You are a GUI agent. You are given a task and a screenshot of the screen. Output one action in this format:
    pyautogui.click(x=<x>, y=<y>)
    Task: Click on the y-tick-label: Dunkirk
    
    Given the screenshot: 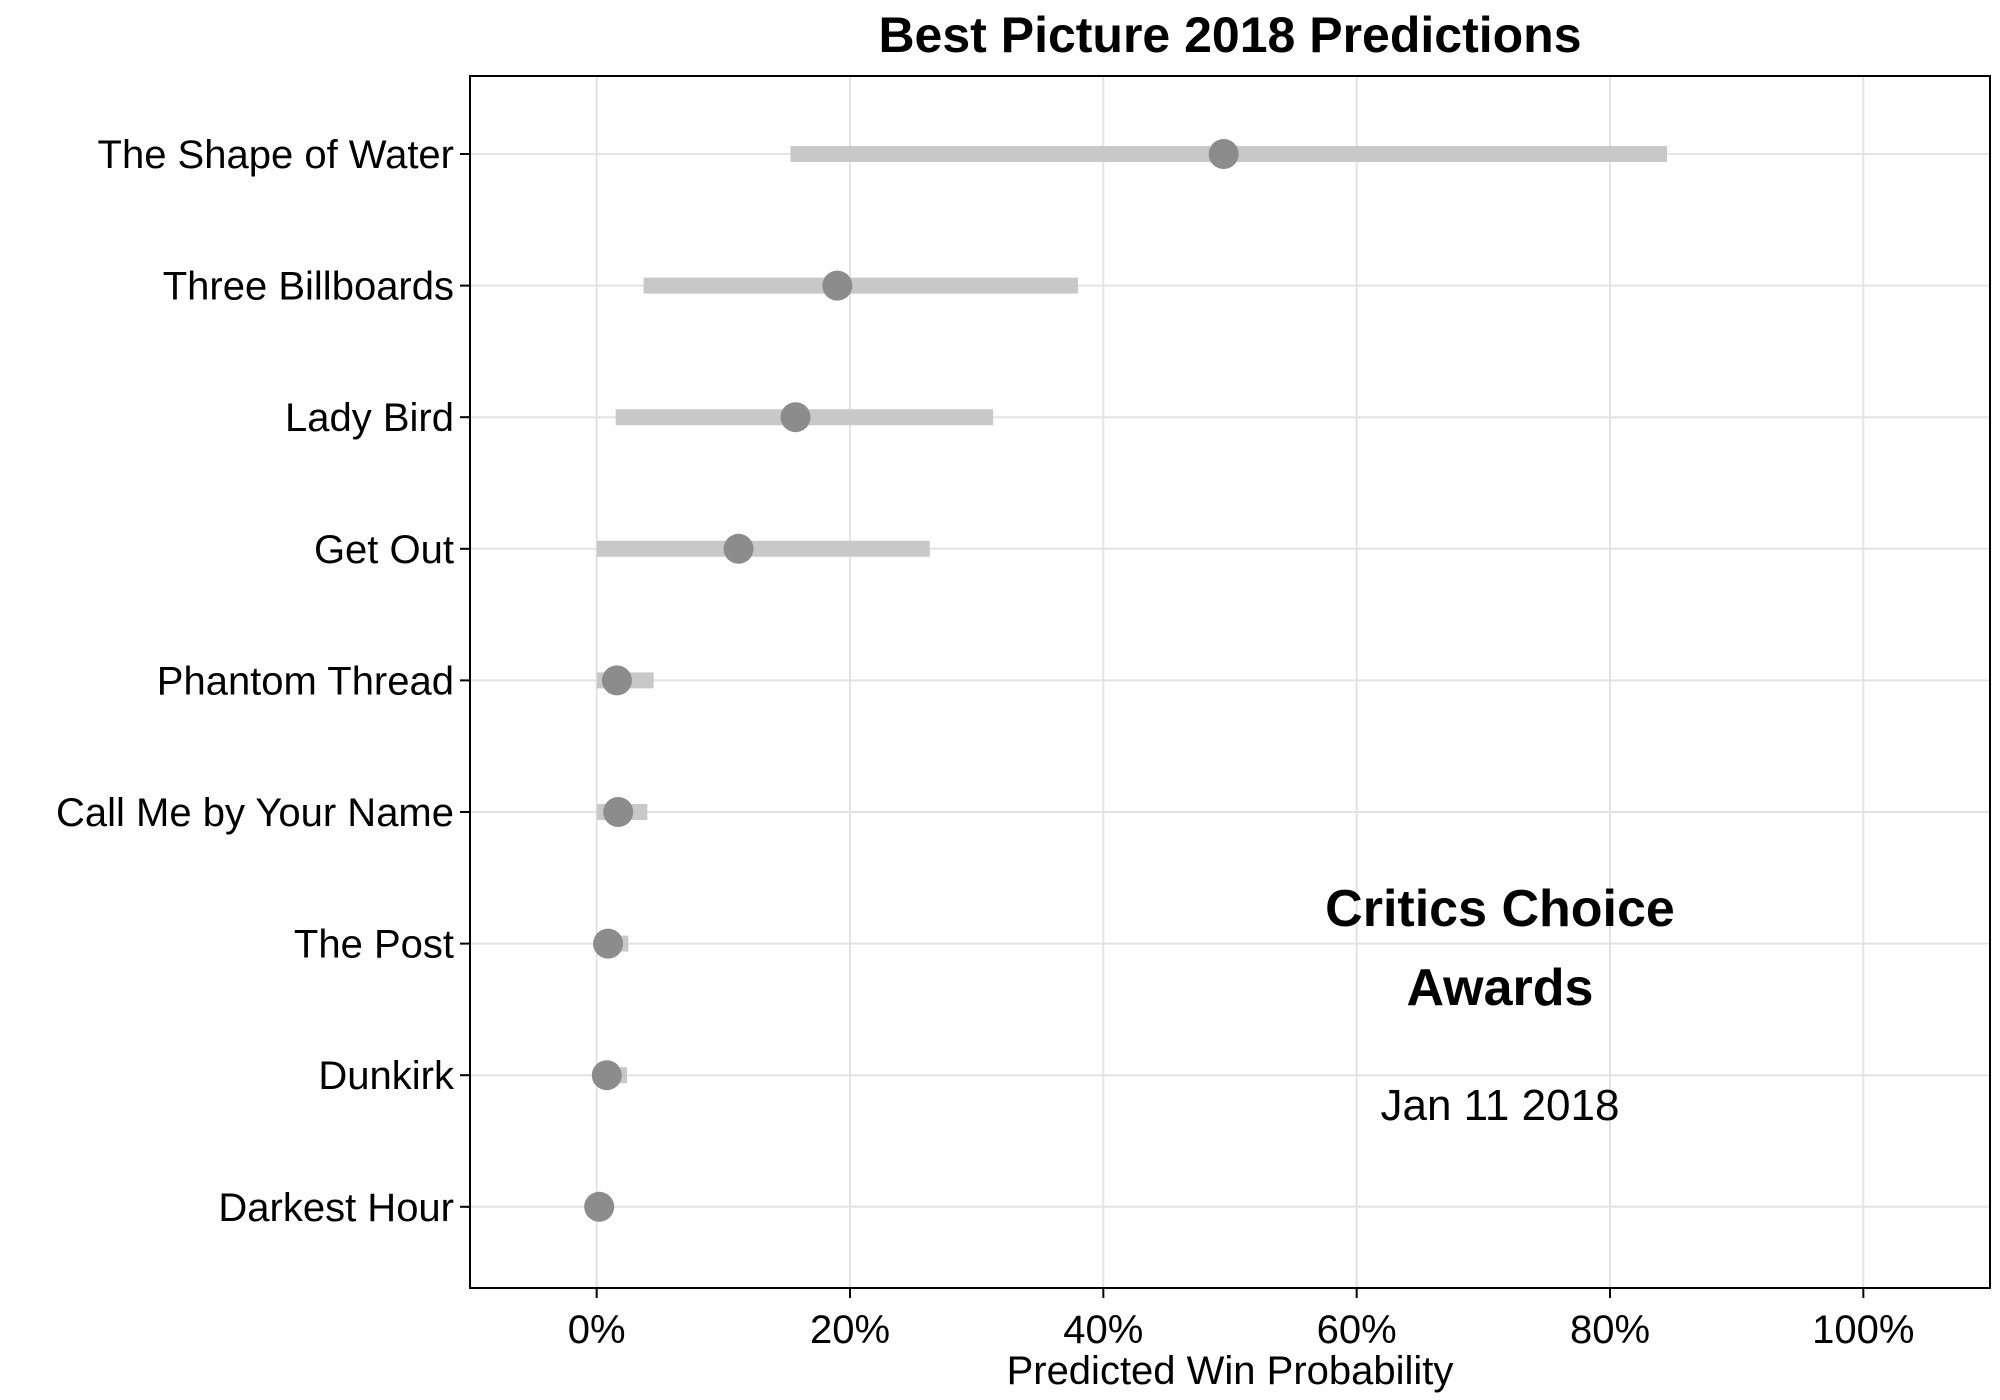 What is the action you would take?
    pyautogui.click(x=386, y=1076)
    